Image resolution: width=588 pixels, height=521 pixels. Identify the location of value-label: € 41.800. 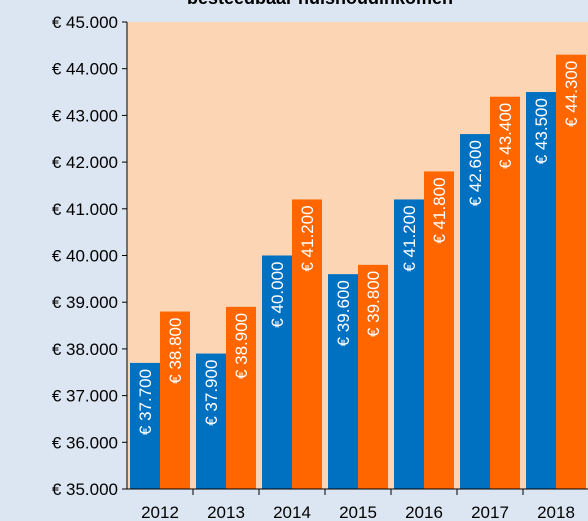
(439, 210).